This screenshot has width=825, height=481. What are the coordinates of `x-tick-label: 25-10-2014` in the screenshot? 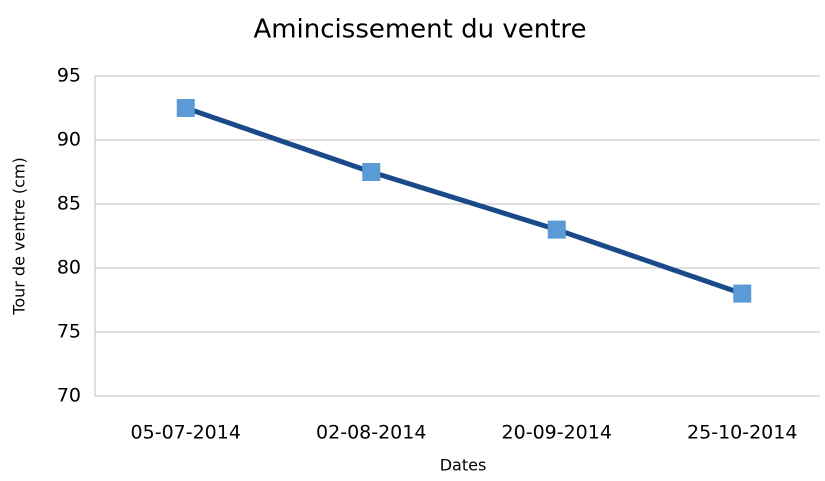 It's located at (742, 433).